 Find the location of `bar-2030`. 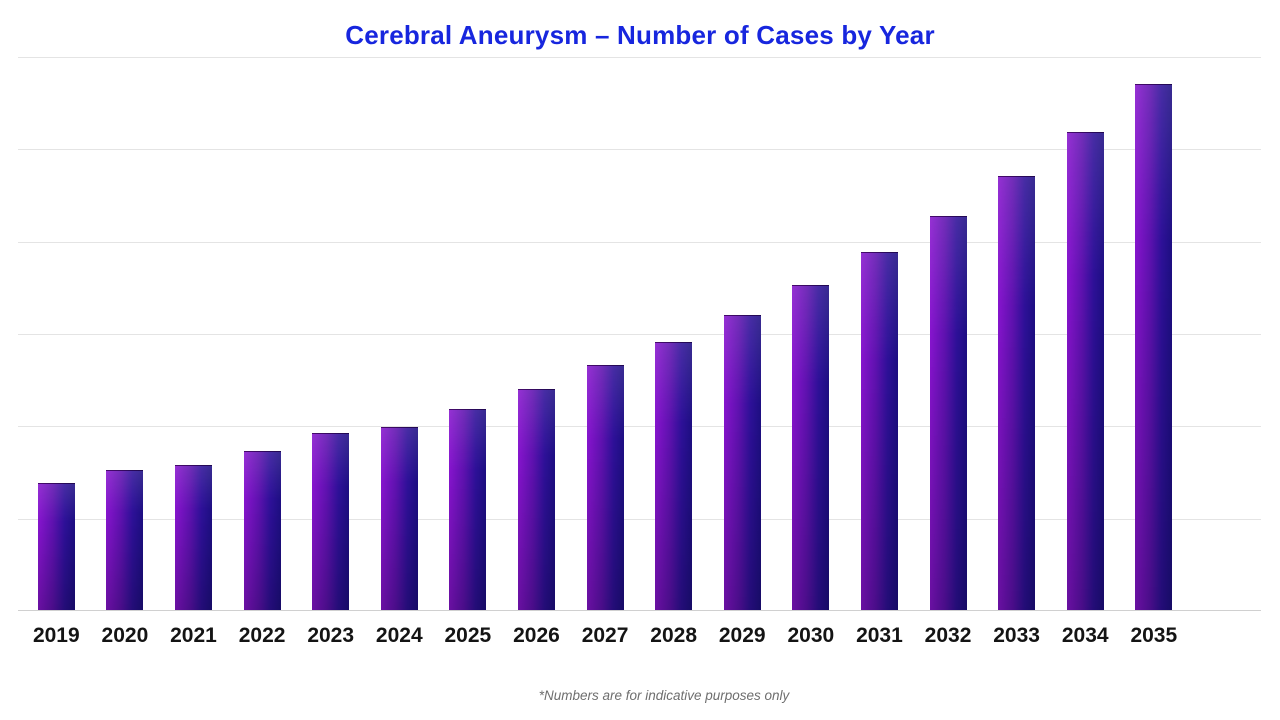

bar-2030 is located at coordinates (811, 447).